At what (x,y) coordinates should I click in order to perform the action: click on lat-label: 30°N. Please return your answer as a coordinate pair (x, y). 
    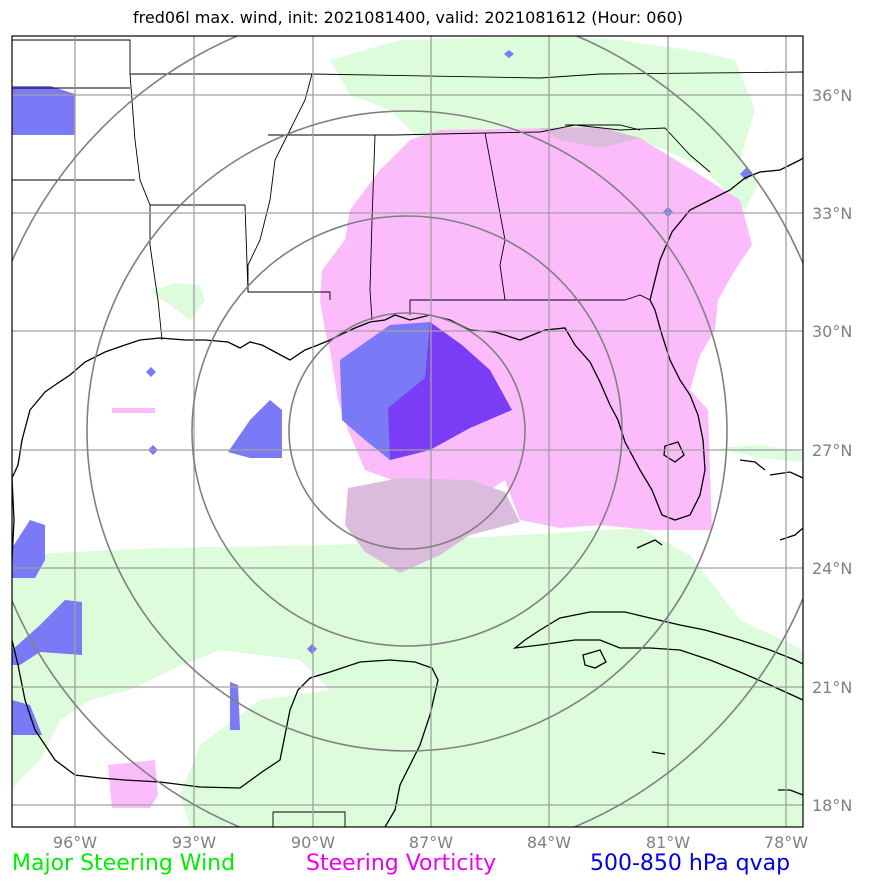
    Looking at the image, I should click on (832, 331).